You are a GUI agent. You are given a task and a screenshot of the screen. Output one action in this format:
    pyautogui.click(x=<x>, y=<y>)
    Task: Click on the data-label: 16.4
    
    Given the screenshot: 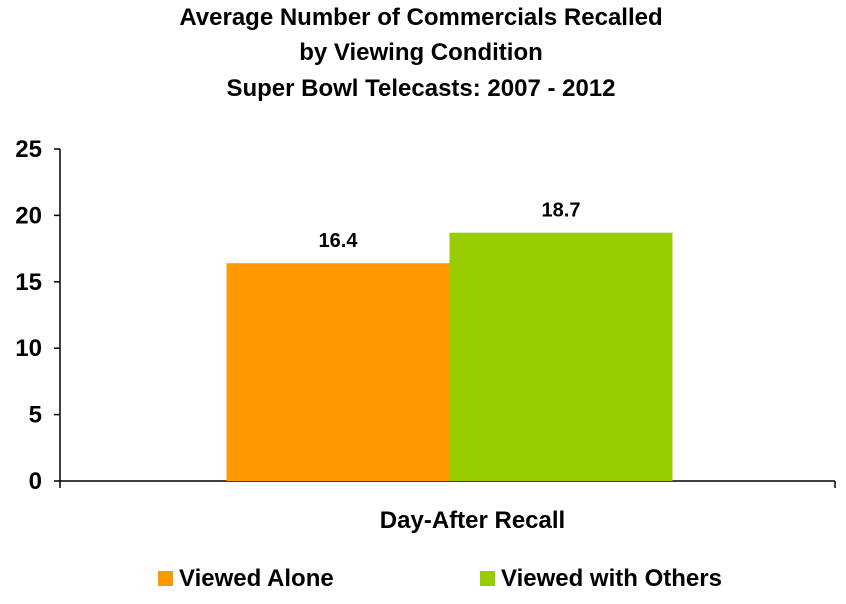 What is the action you would take?
    pyautogui.click(x=339, y=241)
    